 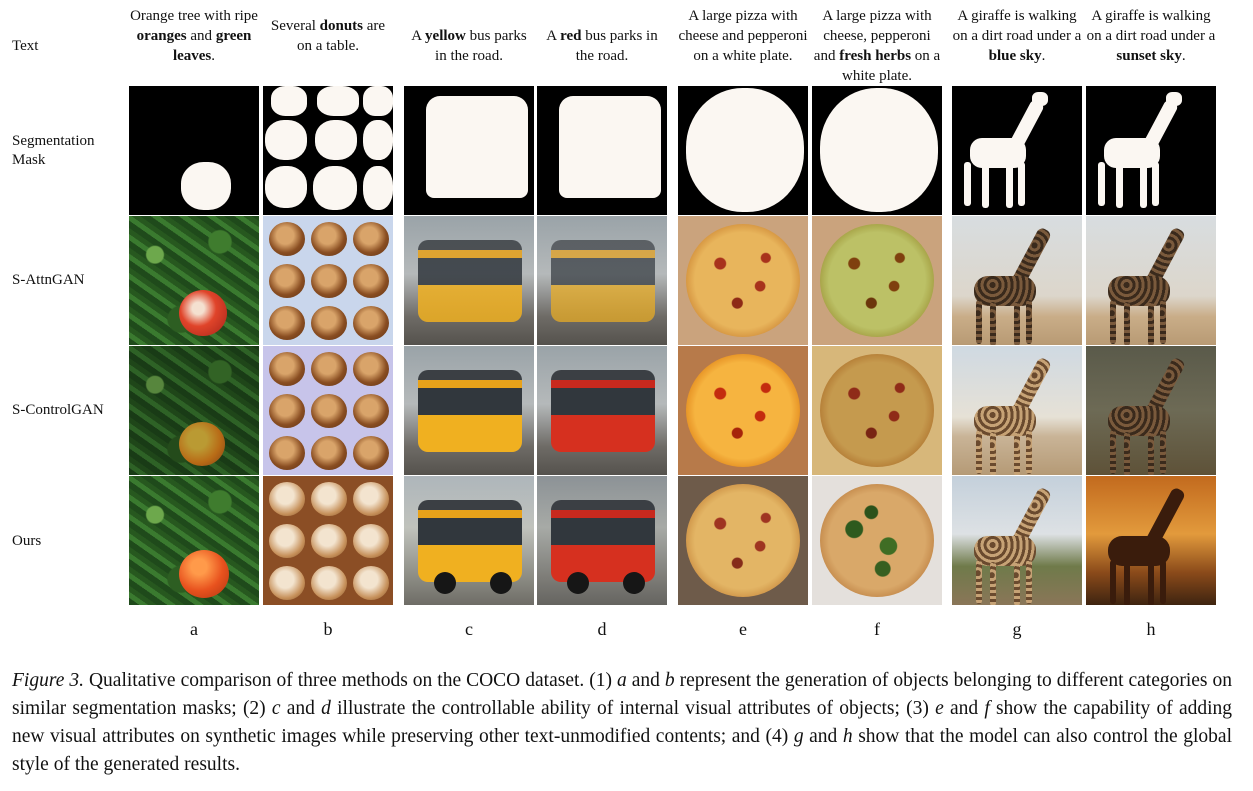 I want to click on mask-c, so click(x=469, y=150).